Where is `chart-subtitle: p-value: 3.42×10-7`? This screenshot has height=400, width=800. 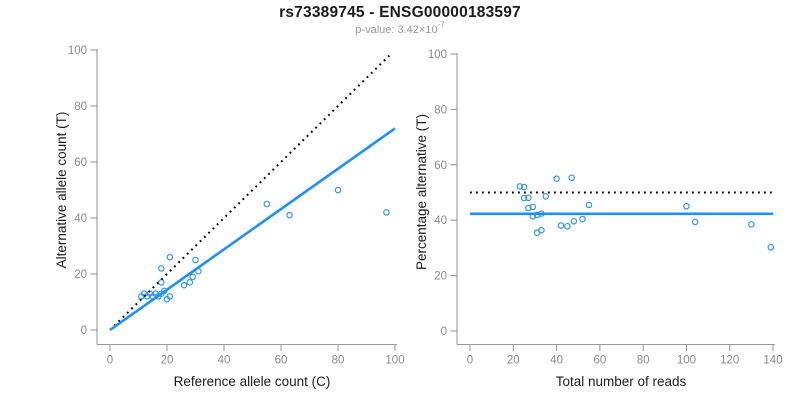
chart-subtitle: p-value: 3.42×10-7 is located at coordinates (400, 28).